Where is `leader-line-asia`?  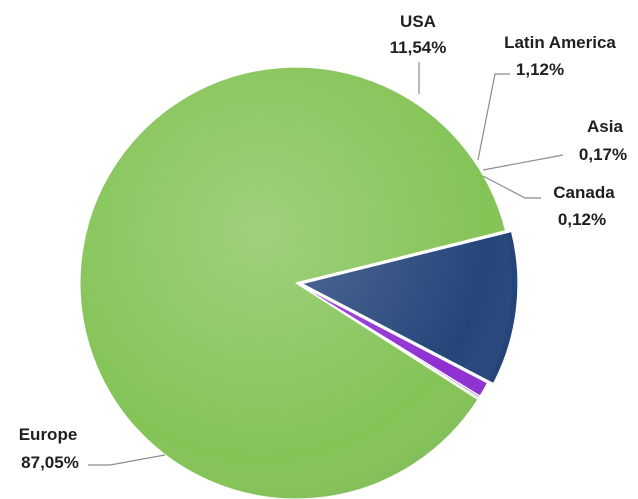 leader-line-asia is located at coordinates (523, 162).